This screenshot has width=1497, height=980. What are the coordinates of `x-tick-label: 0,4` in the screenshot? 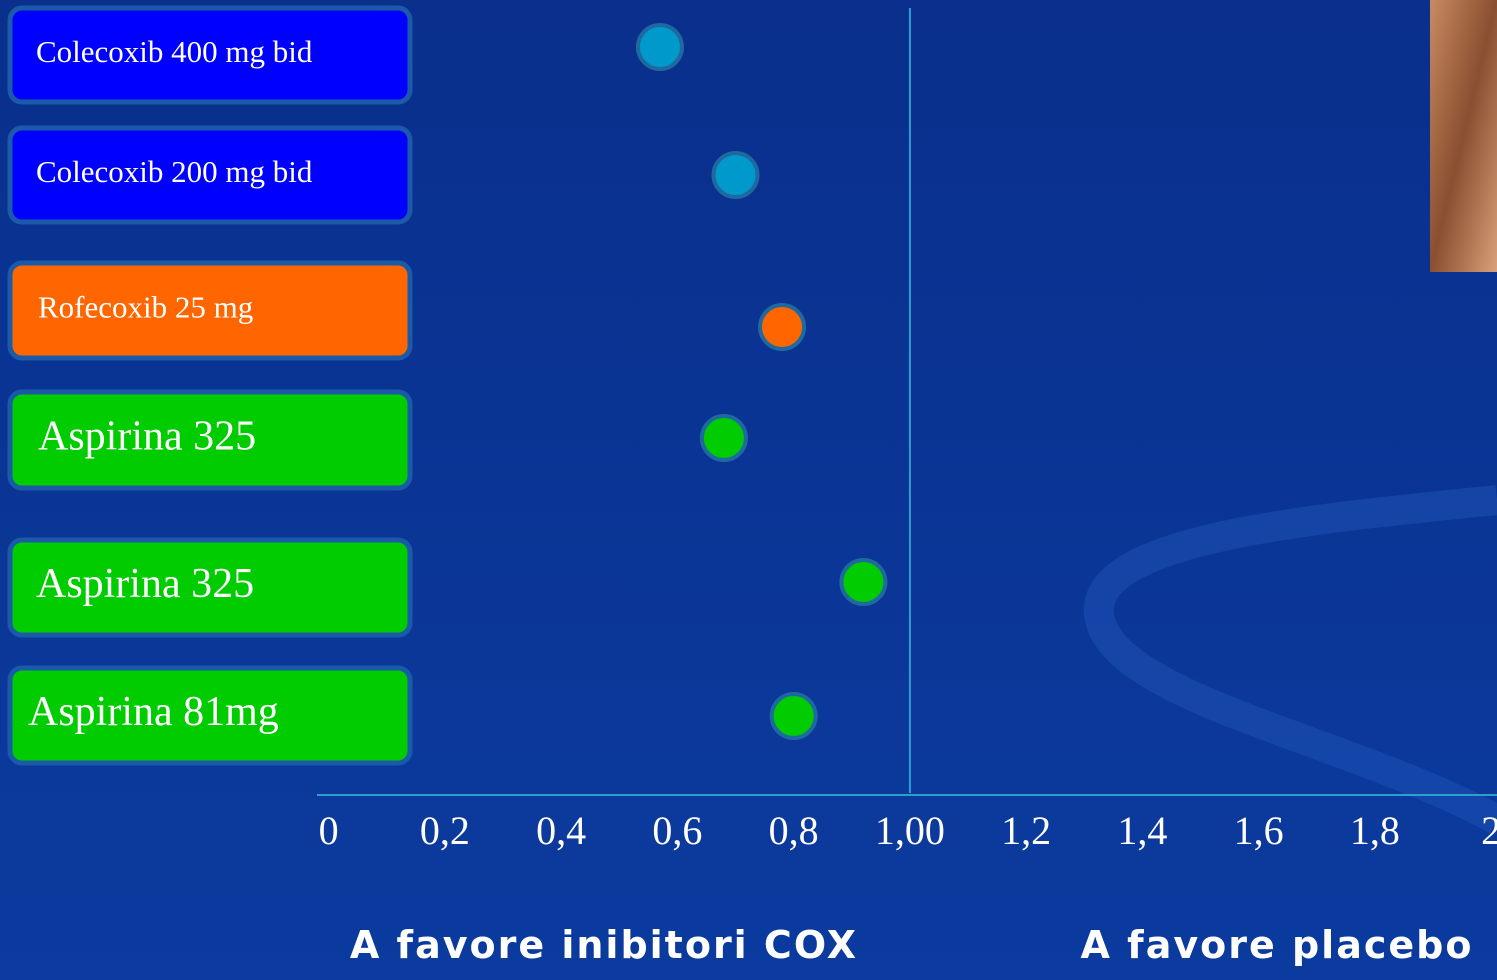 It's located at (561, 830).